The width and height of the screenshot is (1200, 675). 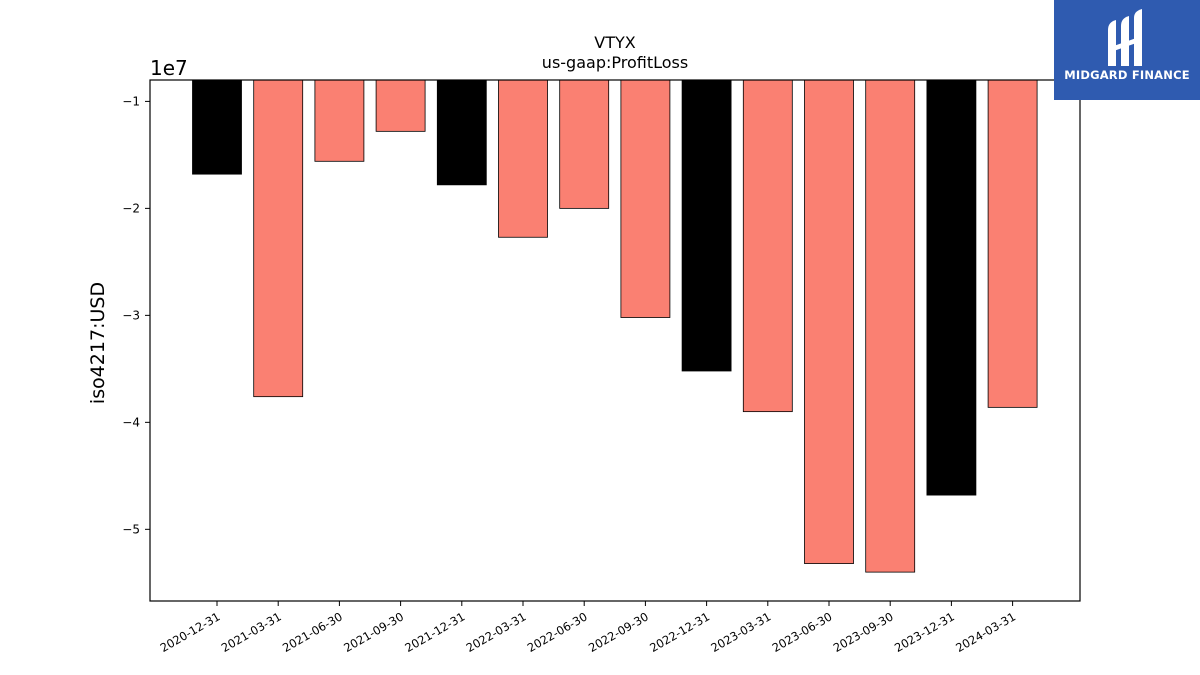 What do you see at coordinates (1125, 37) in the screenshot?
I see `midgard-logo-icon` at bounding box center [1125, 37].